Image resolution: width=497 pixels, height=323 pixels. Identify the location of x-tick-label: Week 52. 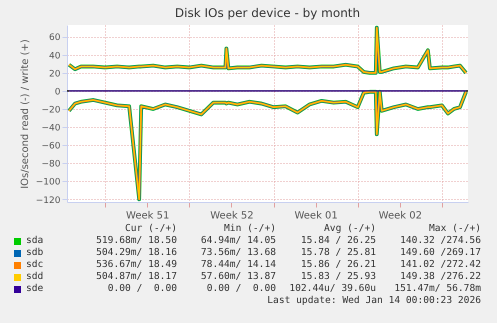
(232, 216).